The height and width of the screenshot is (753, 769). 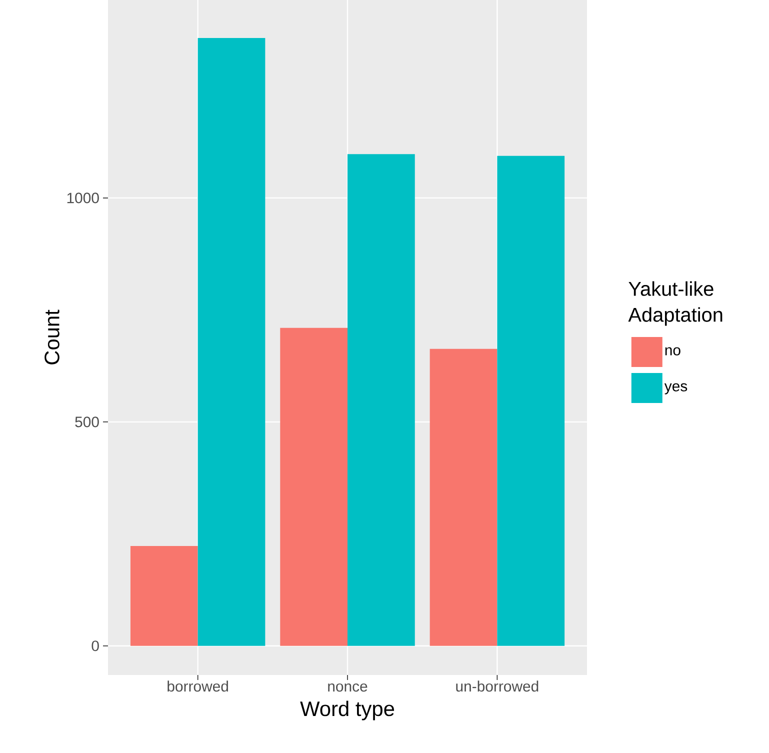 I want to click on x-tick-label: borrowed, so click(x=198, y=686).